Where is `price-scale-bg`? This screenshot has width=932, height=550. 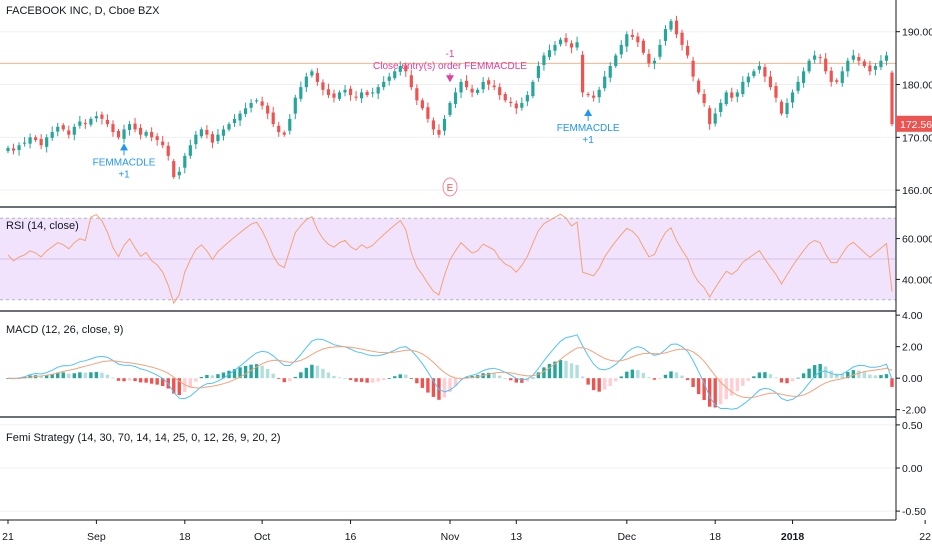 price-scale-bg is located at coordinates (914, 275).